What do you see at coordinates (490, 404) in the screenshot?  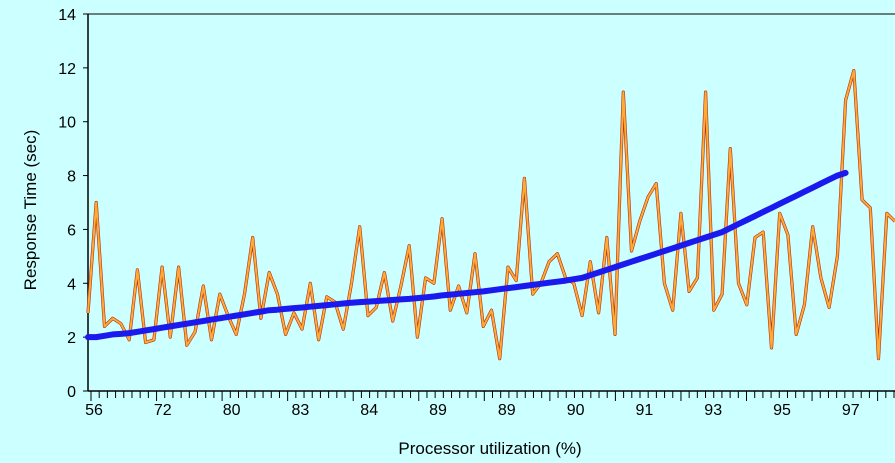 I see `x-axis: 56 72 80 83 84 89 89 90 91 93 95 97` at bounding box center [490, 404].